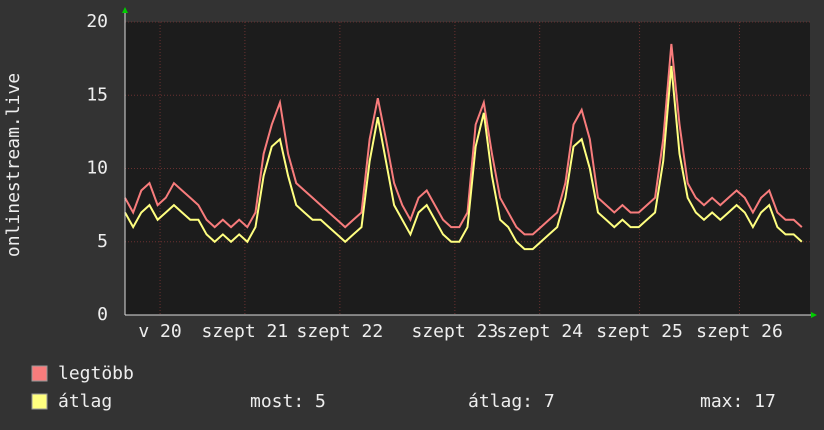 Image resolution: width=824 pixels, height=430 pixels. What do you see at coordinates (125, 10) in the screenshot?
I see `y-arrow` at bounding box center [125, 10].